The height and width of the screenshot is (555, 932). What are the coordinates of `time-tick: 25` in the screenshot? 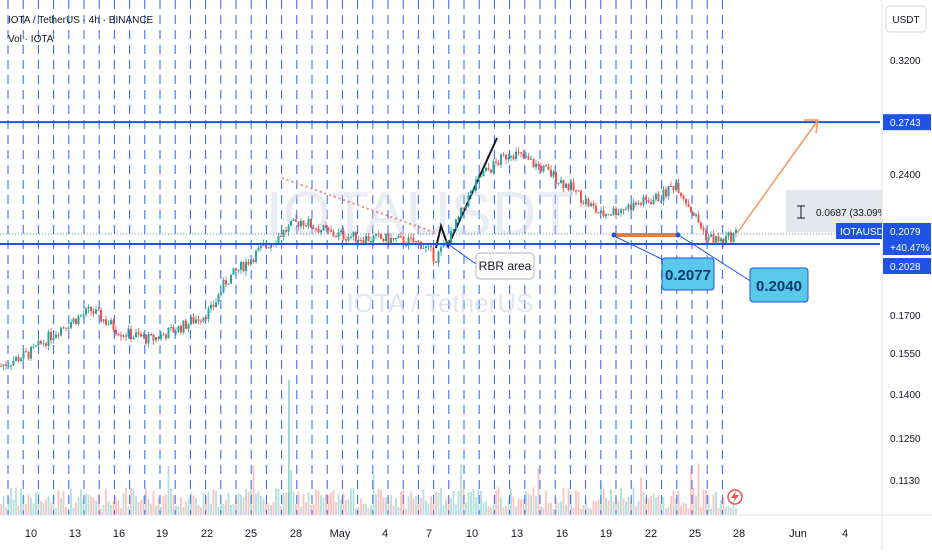 It's located at (251, 534).